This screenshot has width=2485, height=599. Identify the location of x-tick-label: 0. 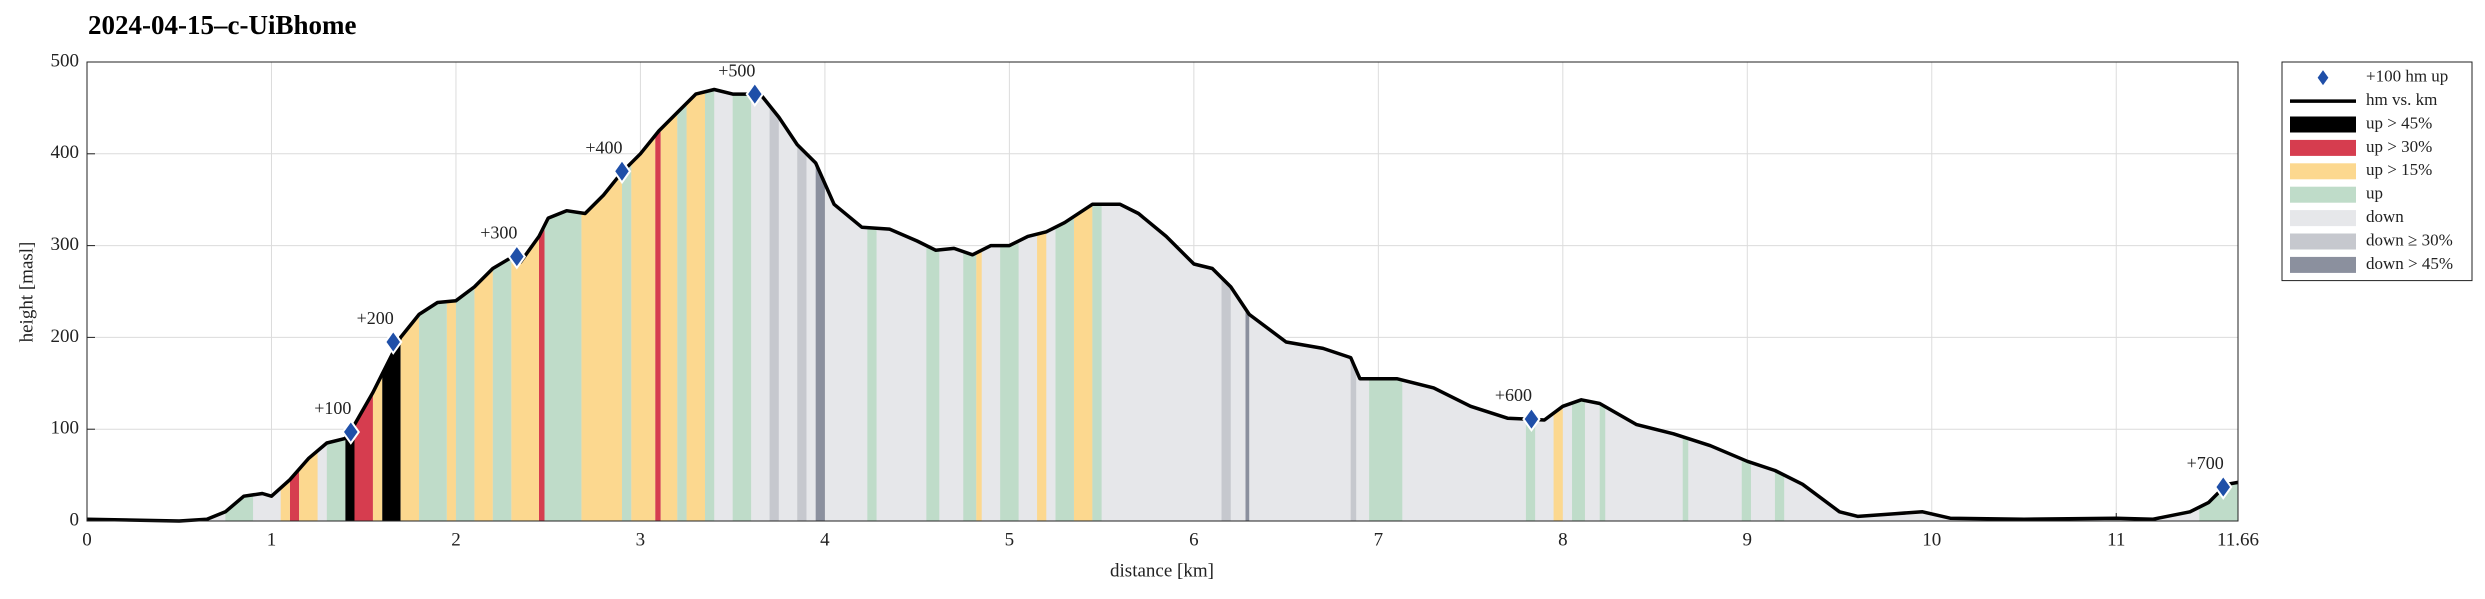
(87, 539).